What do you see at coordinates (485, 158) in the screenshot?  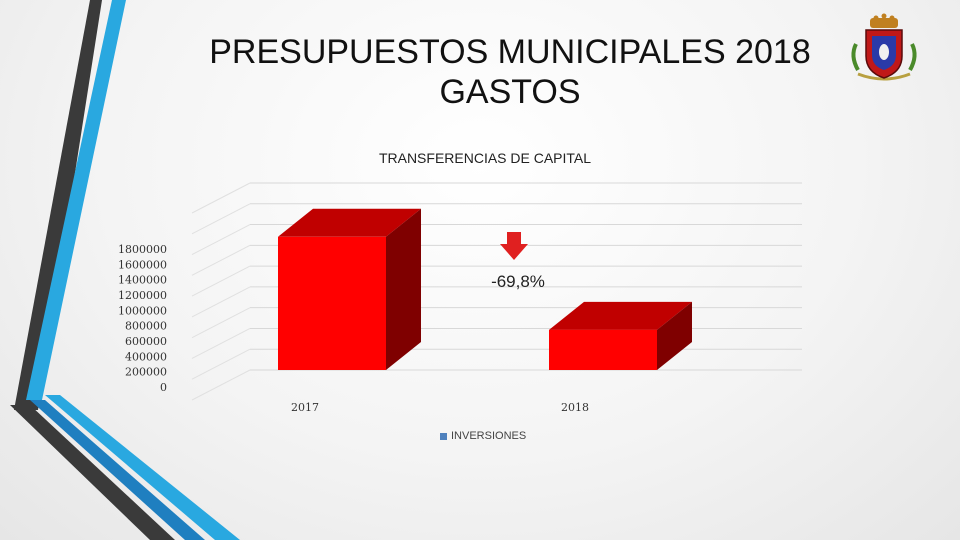 I see `chart-title: TRANSFERENCIAS DE CAPITAL` at bounding box center [485, 158].